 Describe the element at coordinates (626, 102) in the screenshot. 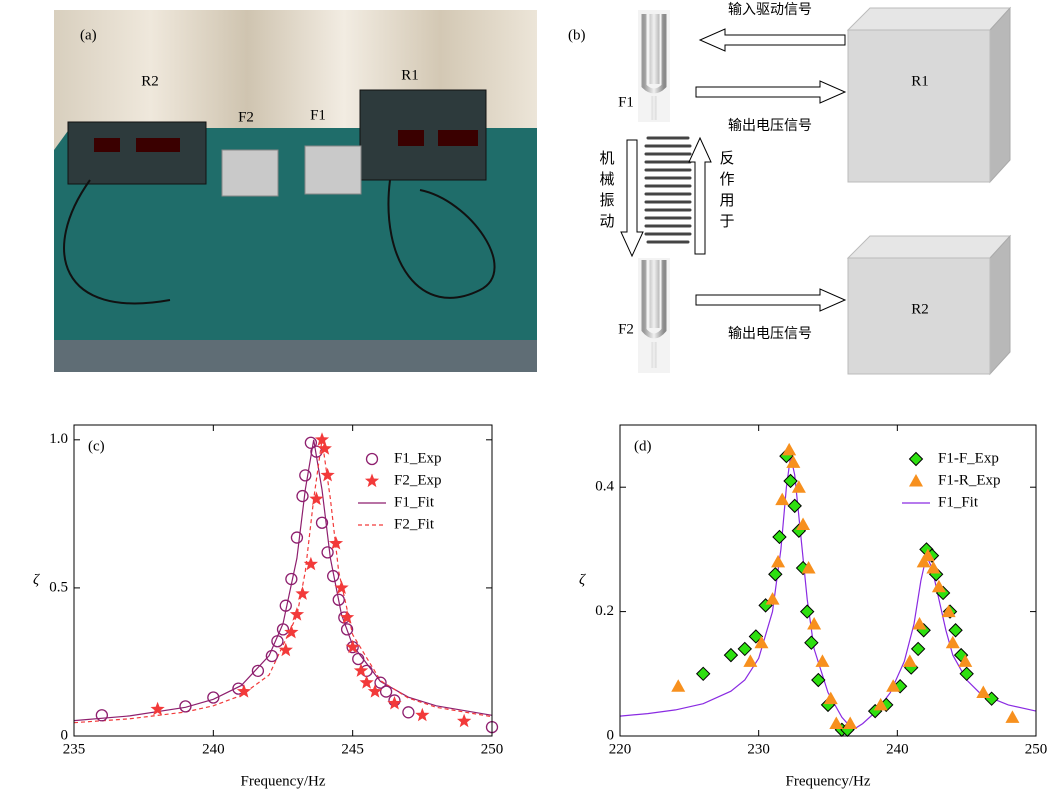

I see `fork-label: F1` at that location.